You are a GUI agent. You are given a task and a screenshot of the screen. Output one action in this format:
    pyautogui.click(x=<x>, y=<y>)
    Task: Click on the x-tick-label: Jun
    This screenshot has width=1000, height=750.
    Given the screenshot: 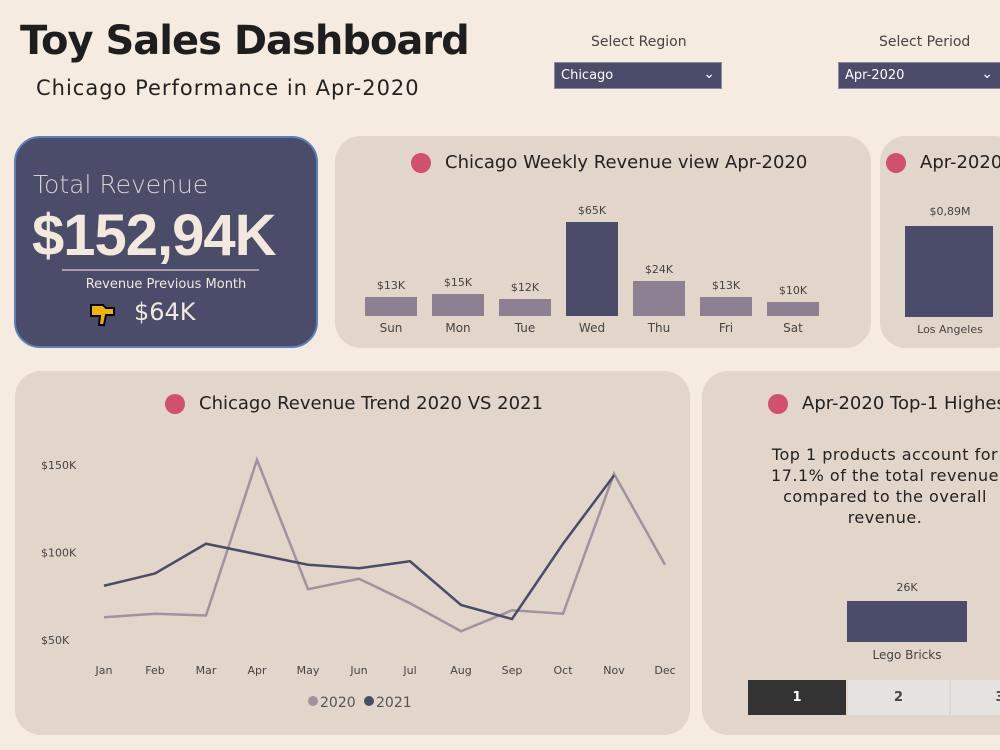 What is the action you would take?
    pyautogui.click(x=358, y=670)
    